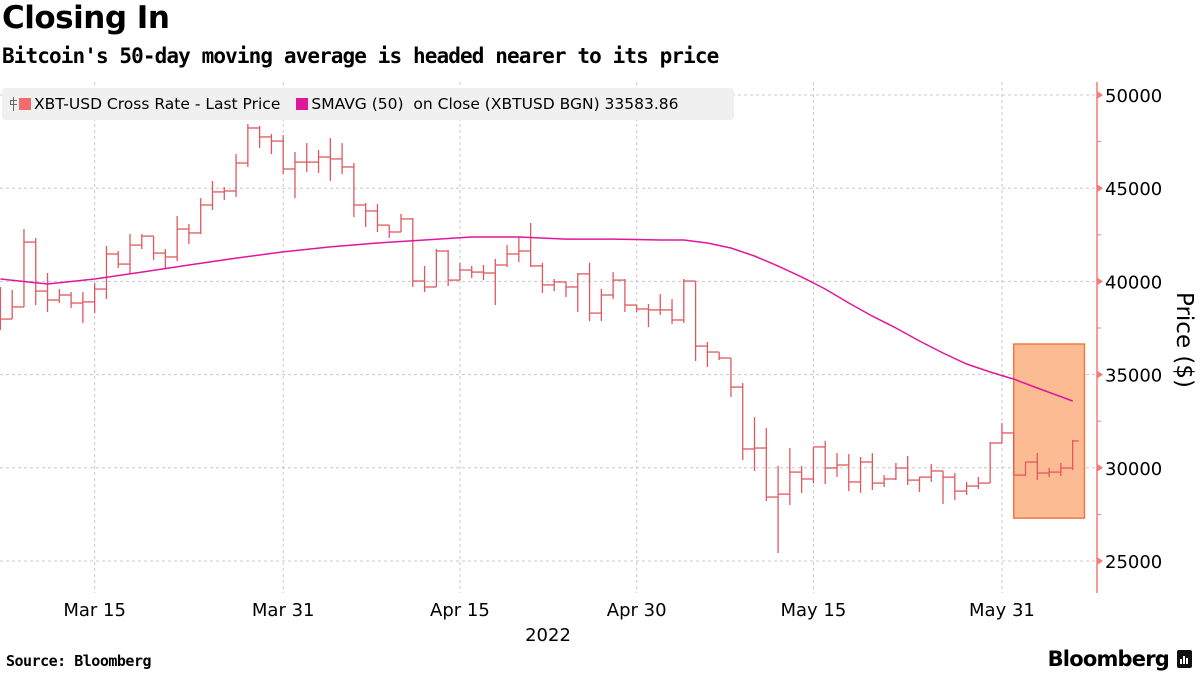  Describe the element at coordinates (460, 610) in the screenshot. I see `x-tick-label: Apr 15` at that location.